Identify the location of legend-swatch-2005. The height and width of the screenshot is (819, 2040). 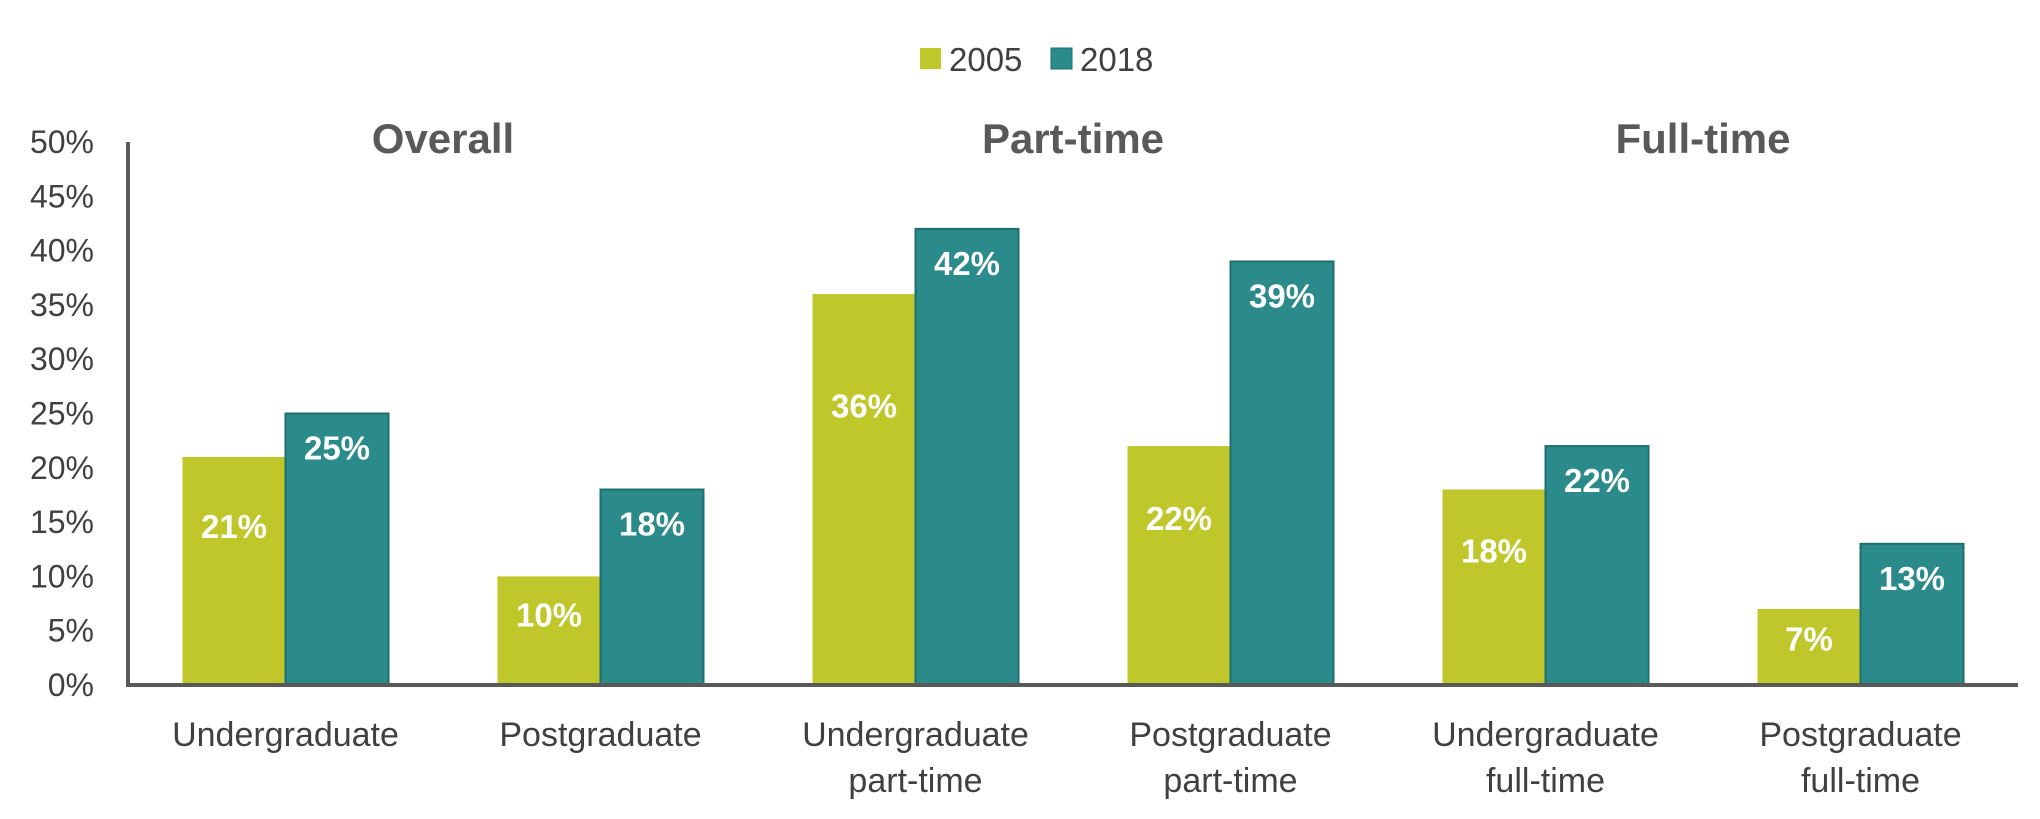
(930, 58).